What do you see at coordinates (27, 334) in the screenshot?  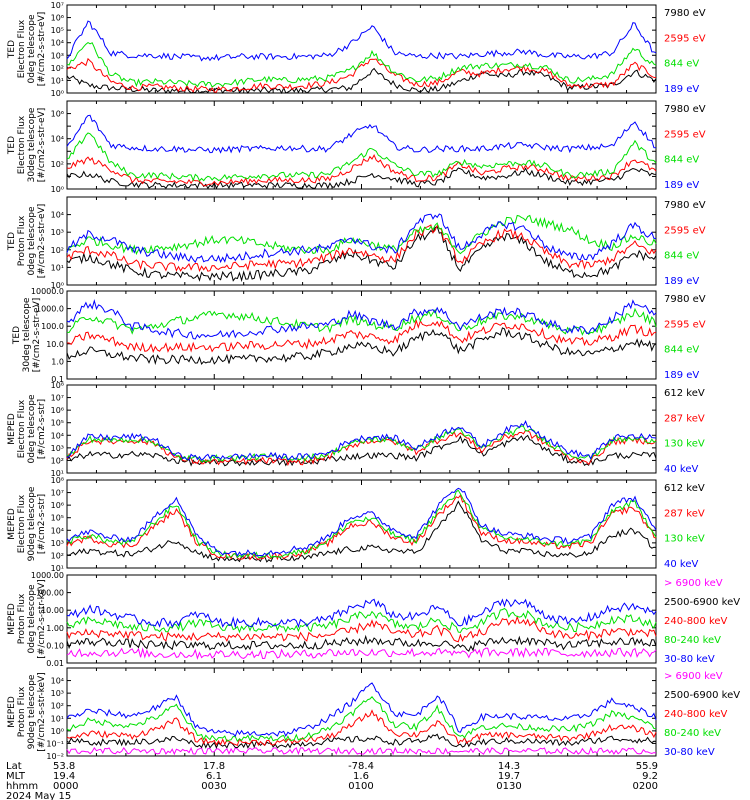 I see `y-axis-label: TED 30deg telescope [#/cm2-s-str-eV]` at bounding box center [27, 334].